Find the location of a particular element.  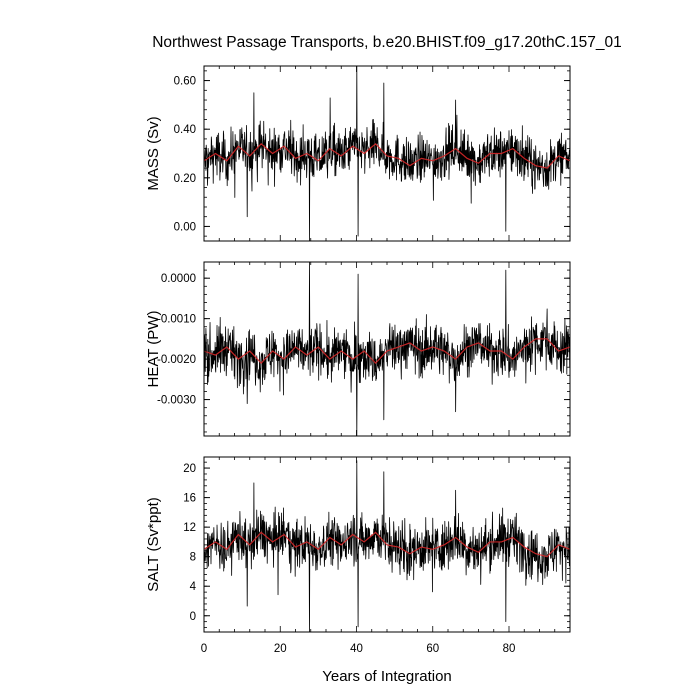

y-tick-label: 0.00 is located at coordinates (185, 227).